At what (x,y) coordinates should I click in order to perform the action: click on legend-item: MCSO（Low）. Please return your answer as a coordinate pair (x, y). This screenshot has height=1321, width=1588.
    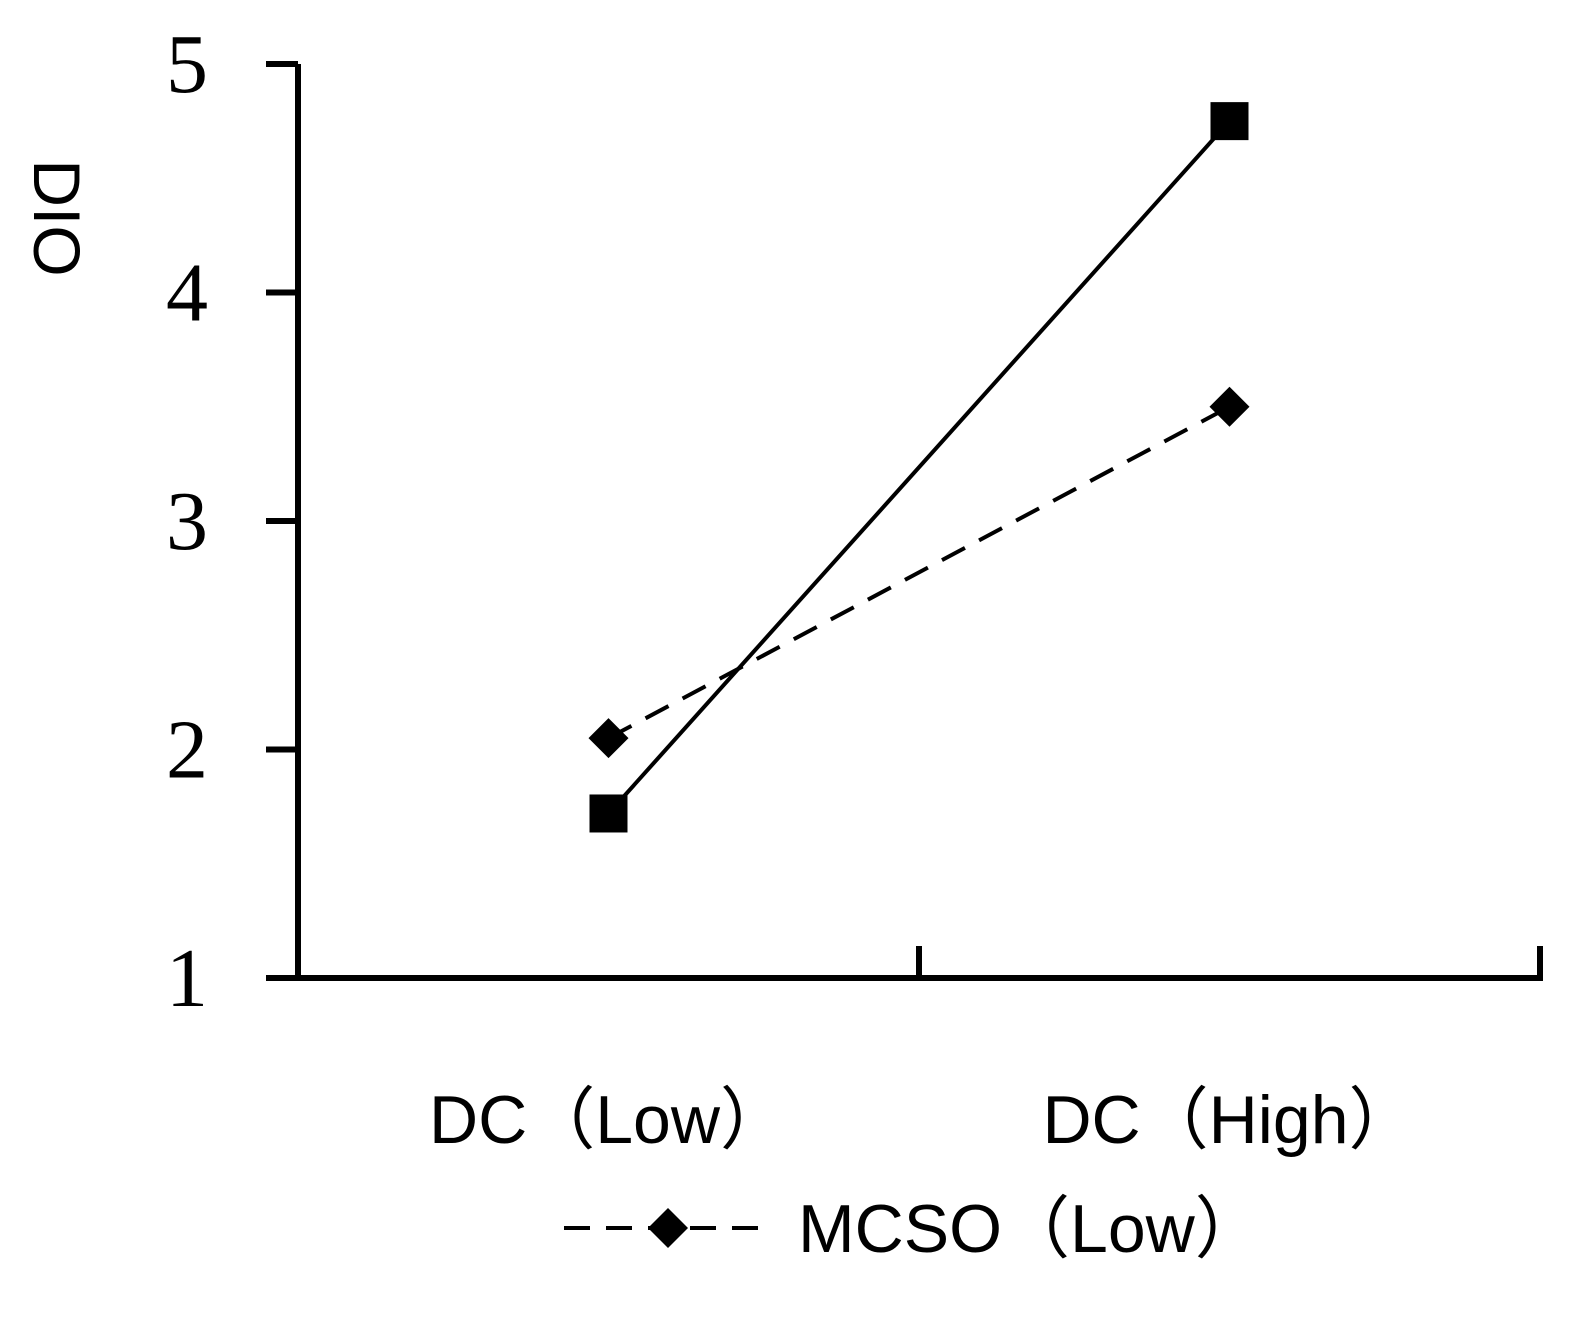
    Looking at the image, I should click on (913, 1229).